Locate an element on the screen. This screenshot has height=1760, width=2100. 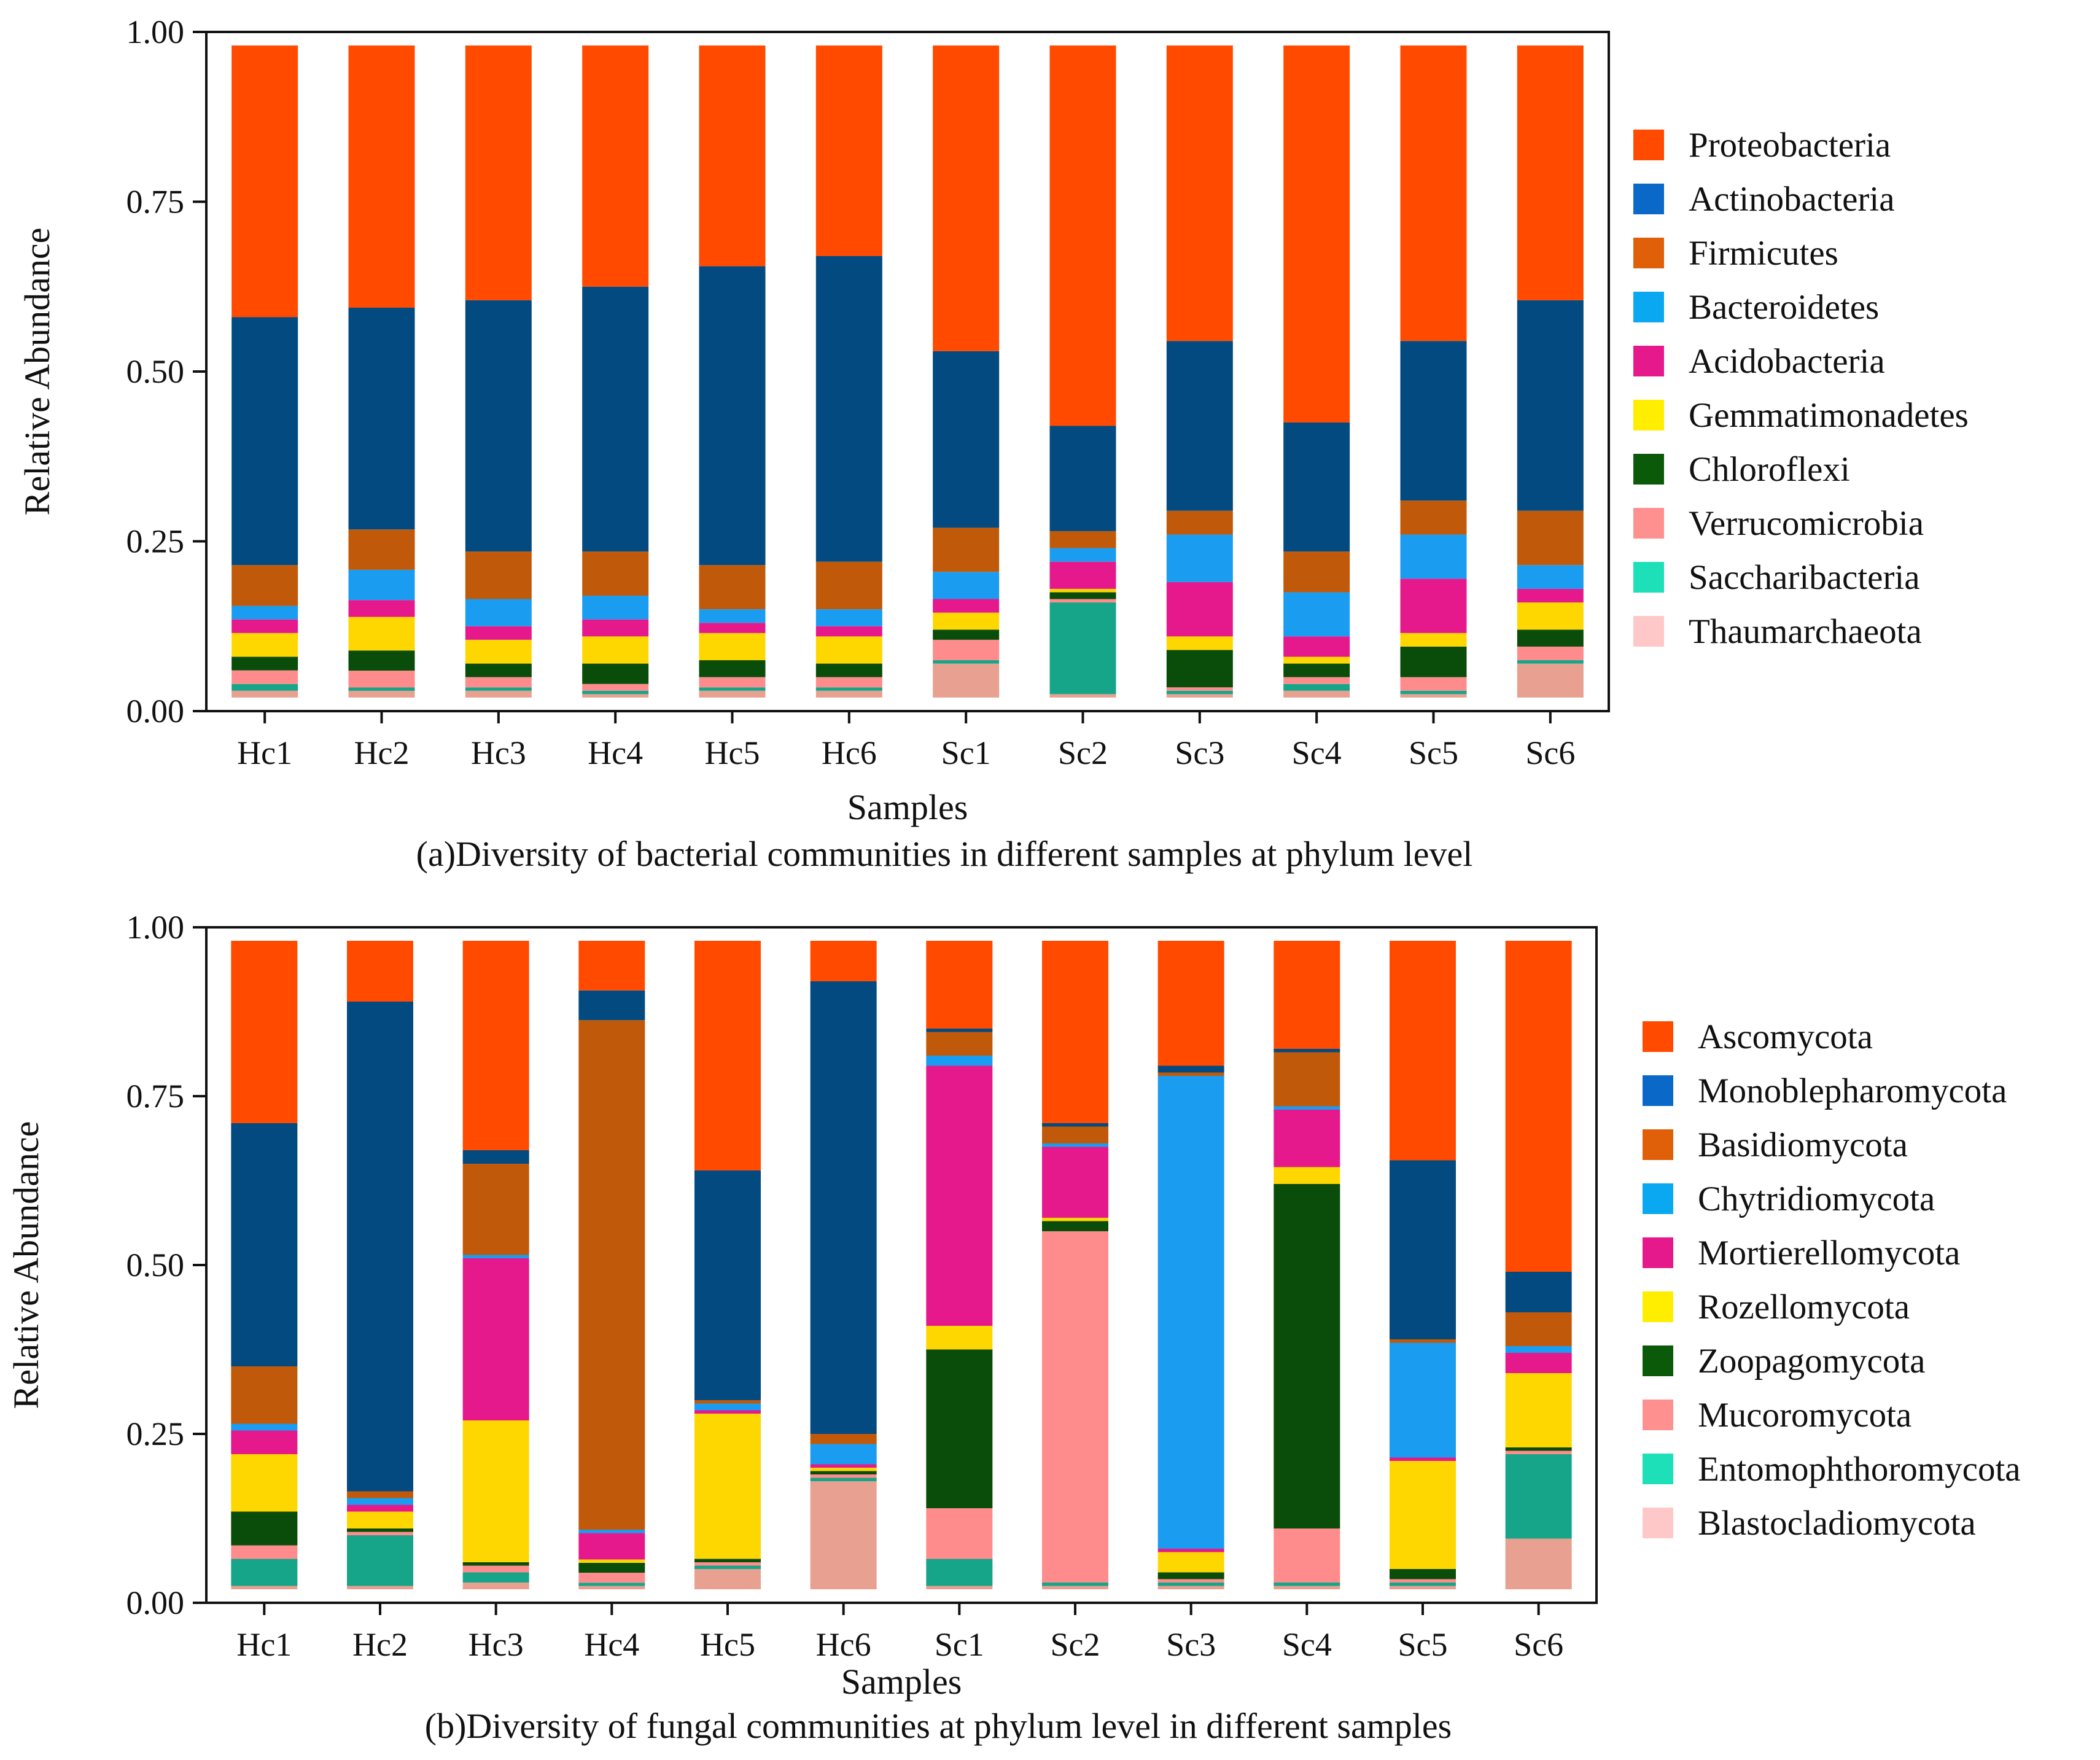
bar-segment-hc4-entomophthoromycota is located at coordinates (611, 1585).